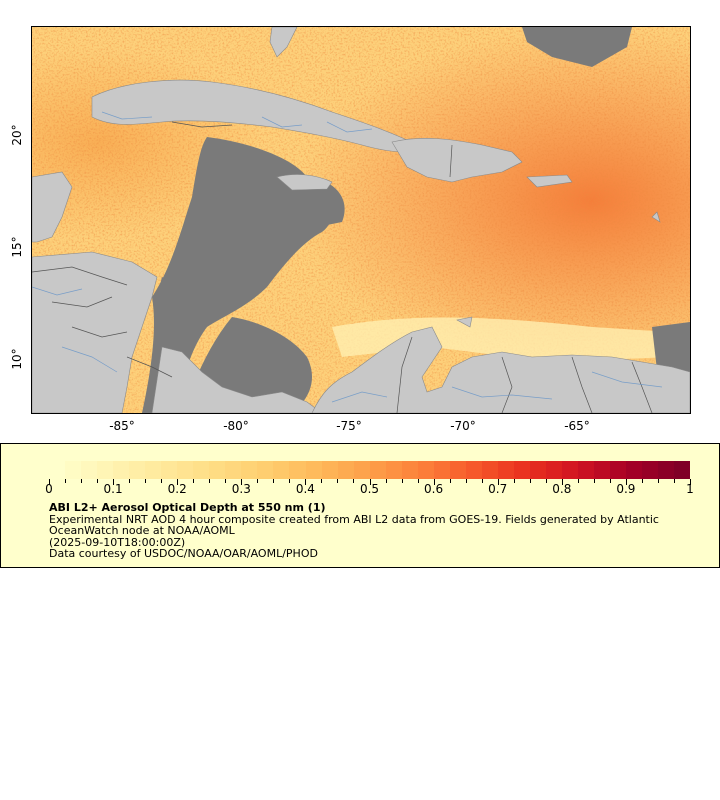 Image resolution: width=720 pixels, height=800 pixels. I want to click on colorbar-label: 0.6, so click(434, 489).